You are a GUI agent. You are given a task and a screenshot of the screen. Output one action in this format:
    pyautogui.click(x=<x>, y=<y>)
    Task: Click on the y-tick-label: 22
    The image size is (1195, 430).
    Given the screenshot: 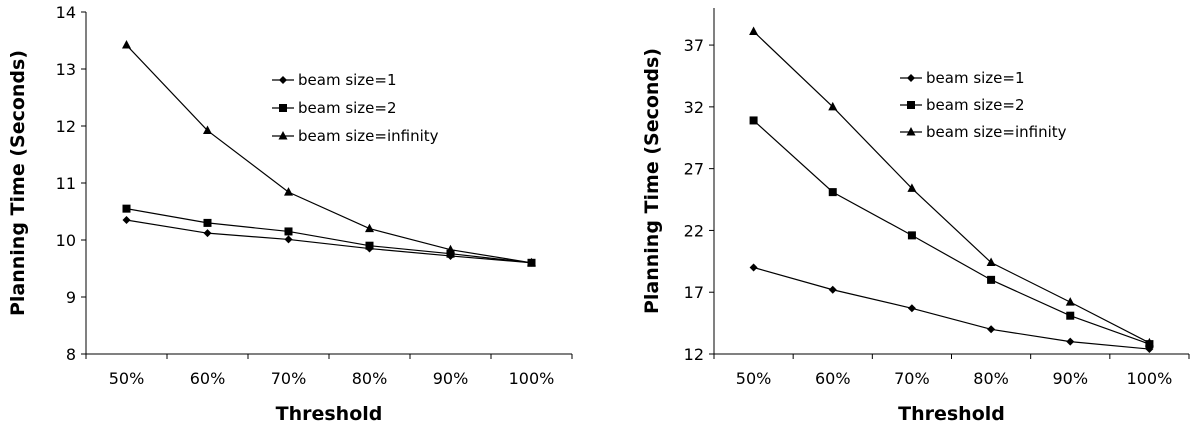 What is the action you would take?
    pyautogui.click(x=694, y=230)
    